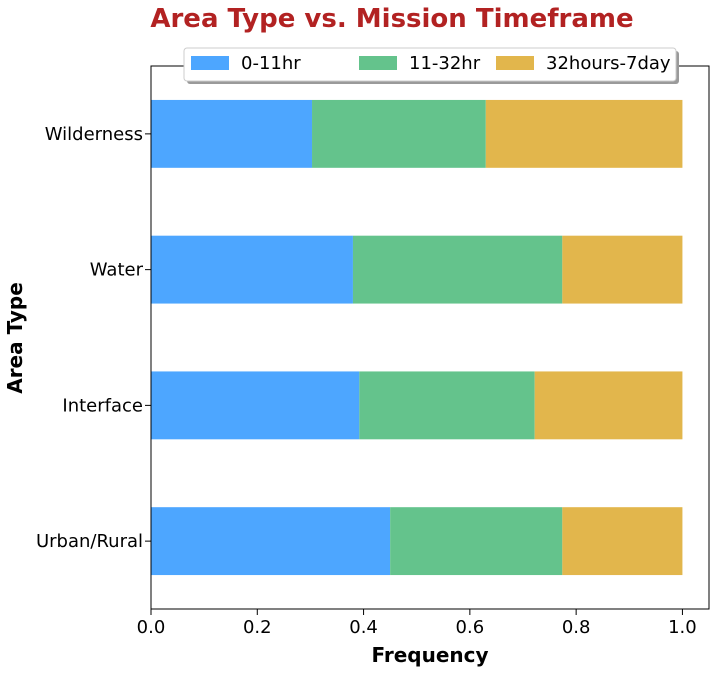 This screenshot has height=673, width=716. Describe the element at coordinates (271, 63) in the screenshot. I see `legend-label: 0-11hr` at that location.